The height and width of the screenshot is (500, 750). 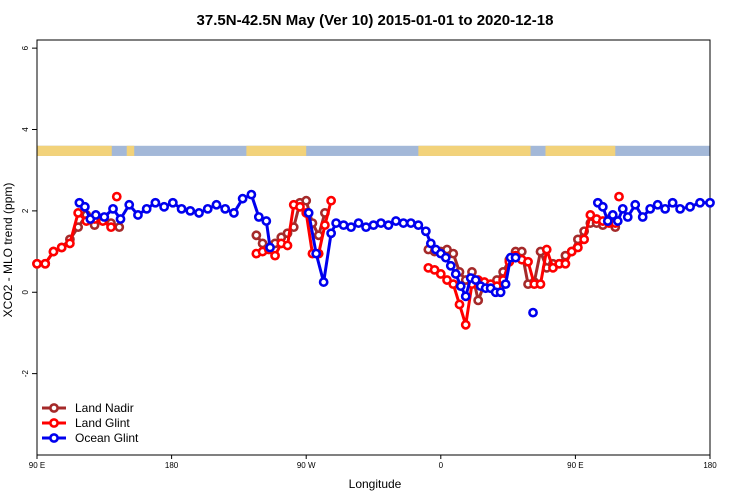 What do you see at coordinates (25, 129) in the screenshot?
I see `y-tick-label: 4` at bounding box center [25, 129].